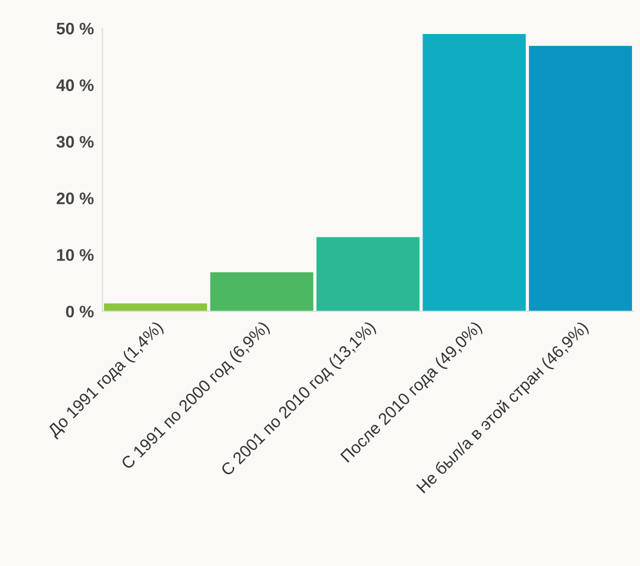 The width and height of the screenshot is (640, 566). What do you see at coordinates (75, 85) in the screenshot?
I see `y-tick-label: 40 %` at bounding box center [75, 85].